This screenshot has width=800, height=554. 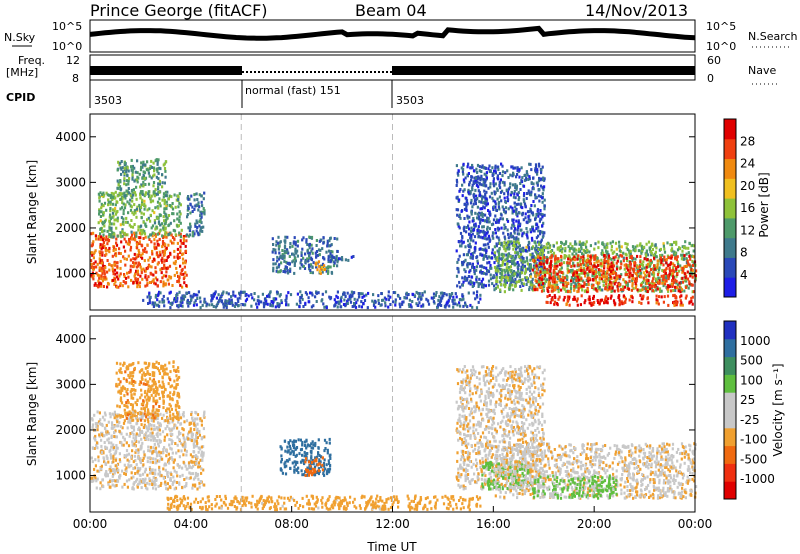 I want to click on station-title: Prince George (fitACF), so click(x=179, y=10).